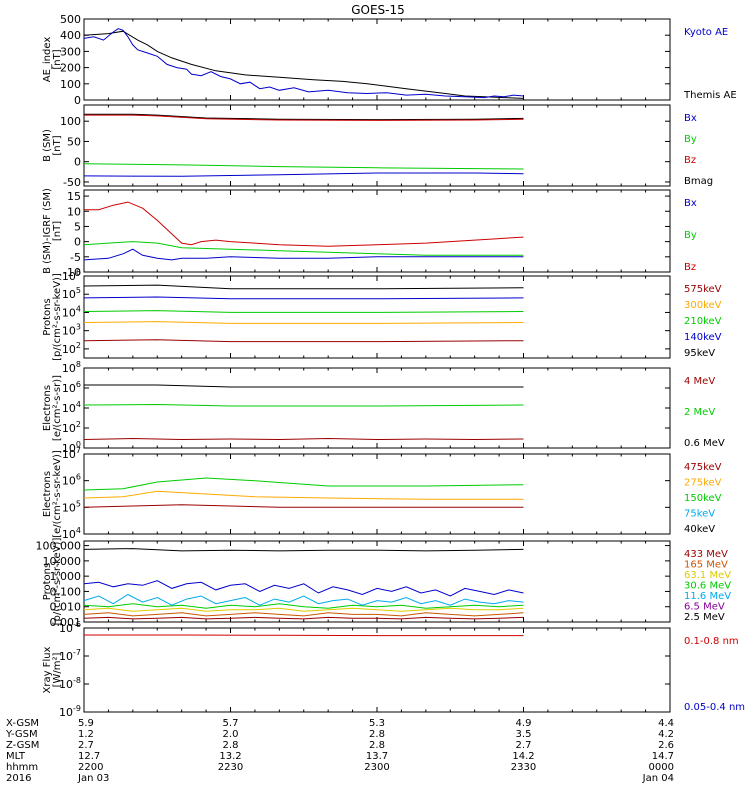 This screenshot has width=750, height=804. What do you see at coordinates (93, 778) in the screenshot?
I see `x-tick-label: Jan 03` at bounding box center [93, 778].